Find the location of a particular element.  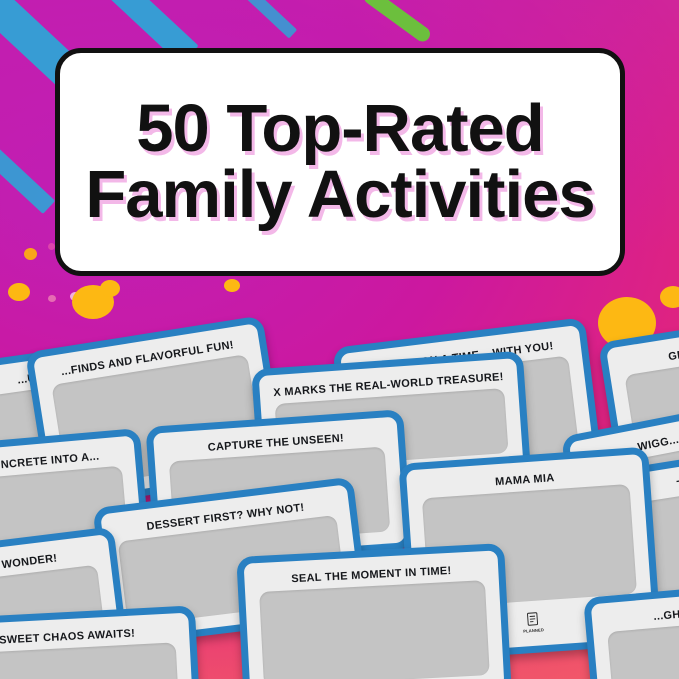

card-panel is located at coordinates (374, 629).